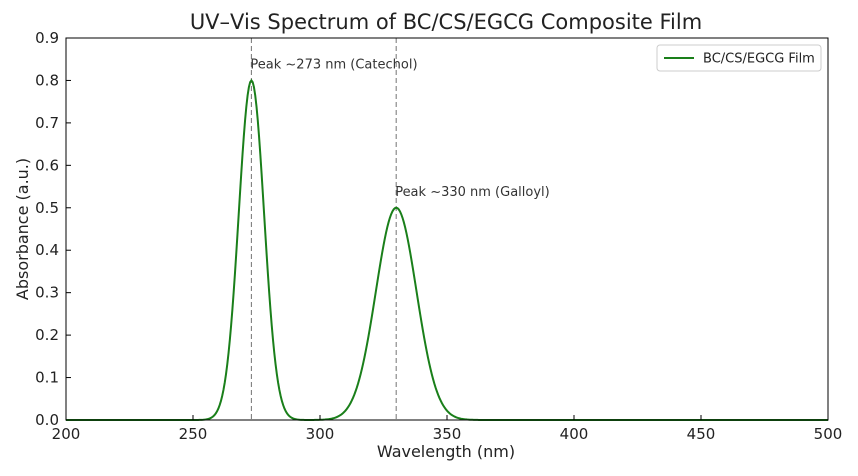  Describe the element at coordinates (47, 208) in the screenshot. I see `y-tick-label: 0.5` at that location.